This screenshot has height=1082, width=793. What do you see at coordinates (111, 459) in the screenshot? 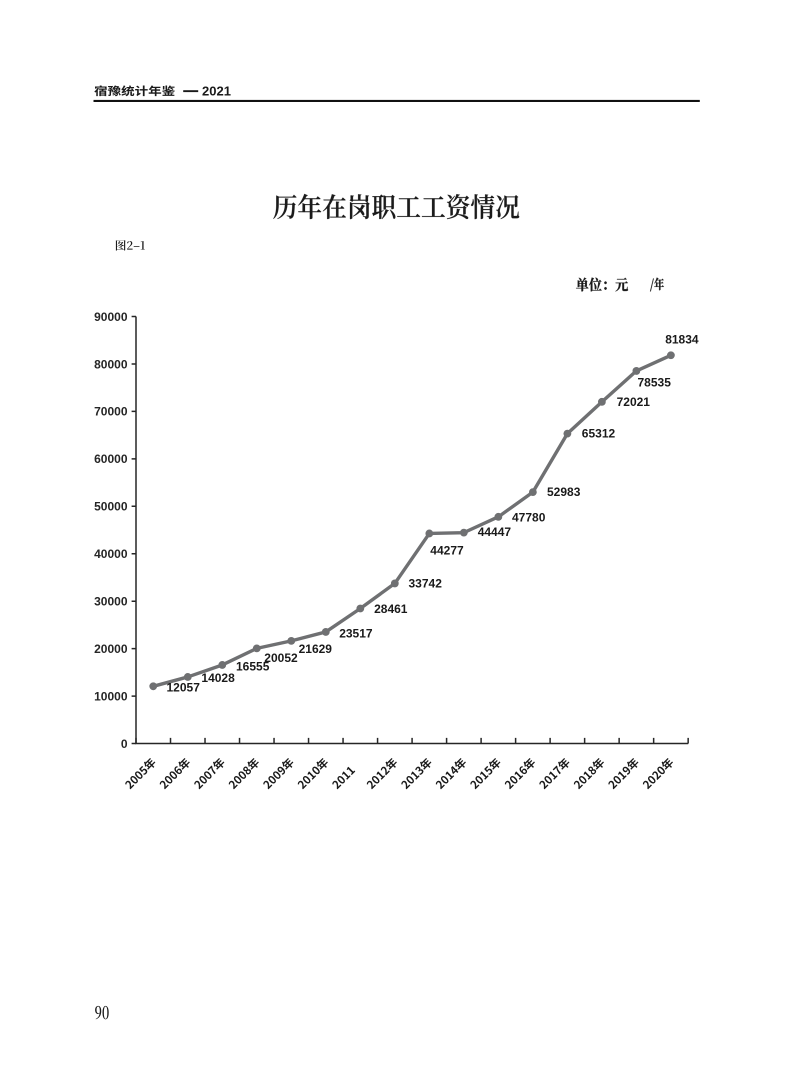
I see `svg-text: 60000` at bounding box center [111, 459].